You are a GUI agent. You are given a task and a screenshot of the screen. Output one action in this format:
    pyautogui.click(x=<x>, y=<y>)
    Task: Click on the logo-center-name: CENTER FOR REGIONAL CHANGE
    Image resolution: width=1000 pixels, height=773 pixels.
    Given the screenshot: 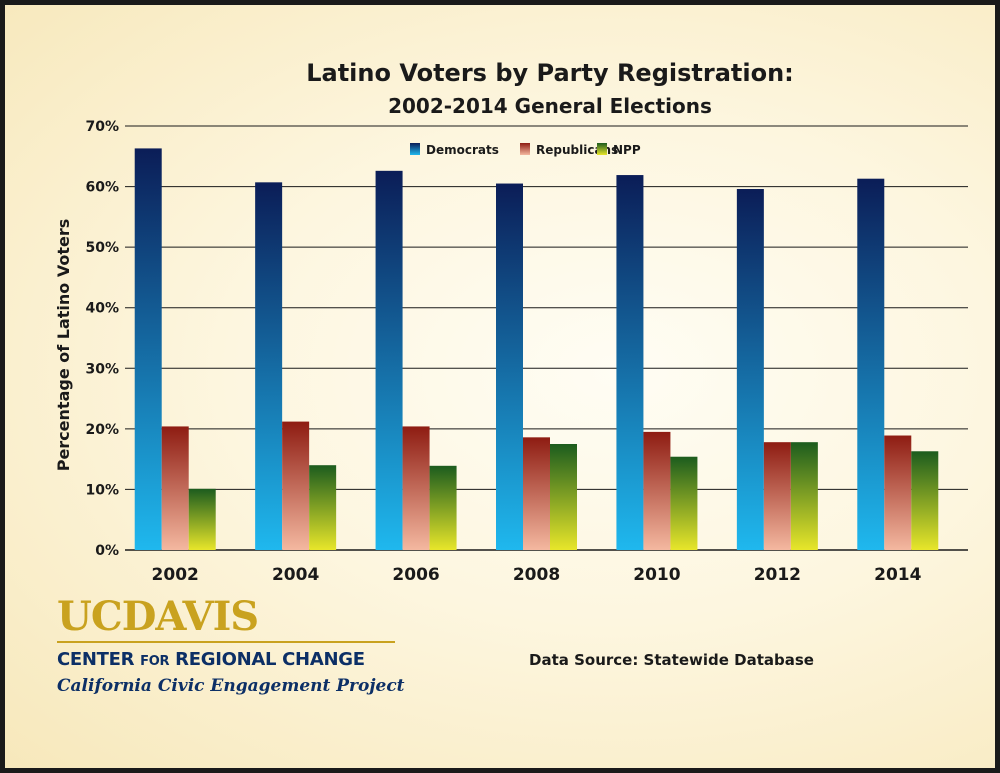 What is the action you would take?
    pyautogui.click(x=211, y=659)
    